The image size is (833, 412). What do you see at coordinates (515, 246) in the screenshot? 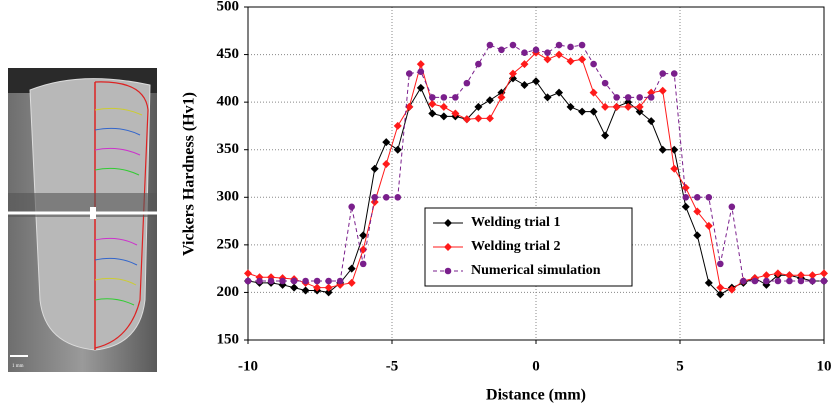
I see `legend-label: Welding trial 2` at bounding box center [515, 246].